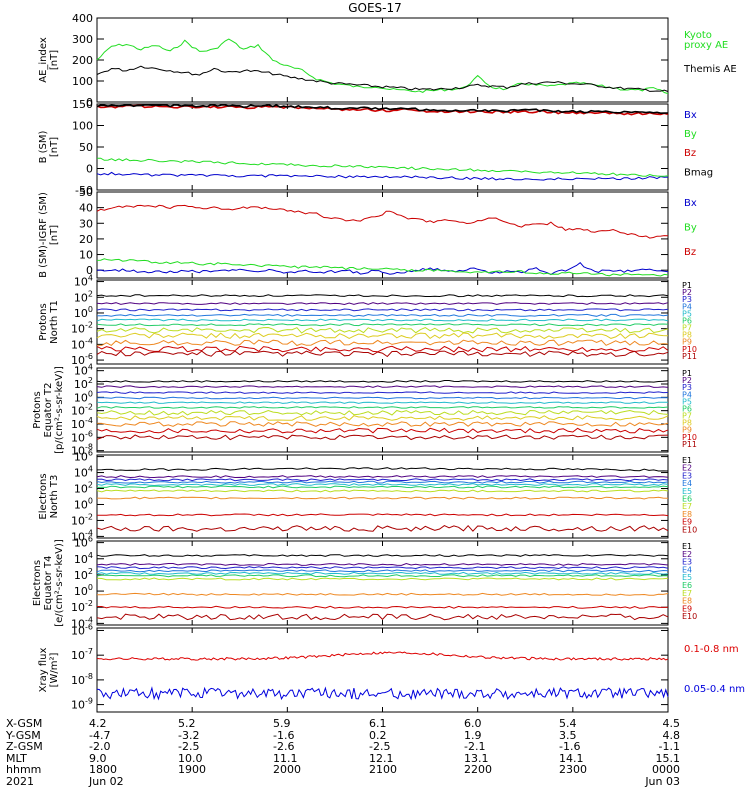  Describe the element at coordinates (687, 522) in the screenshot. I see `legend-label: E9` at that location.